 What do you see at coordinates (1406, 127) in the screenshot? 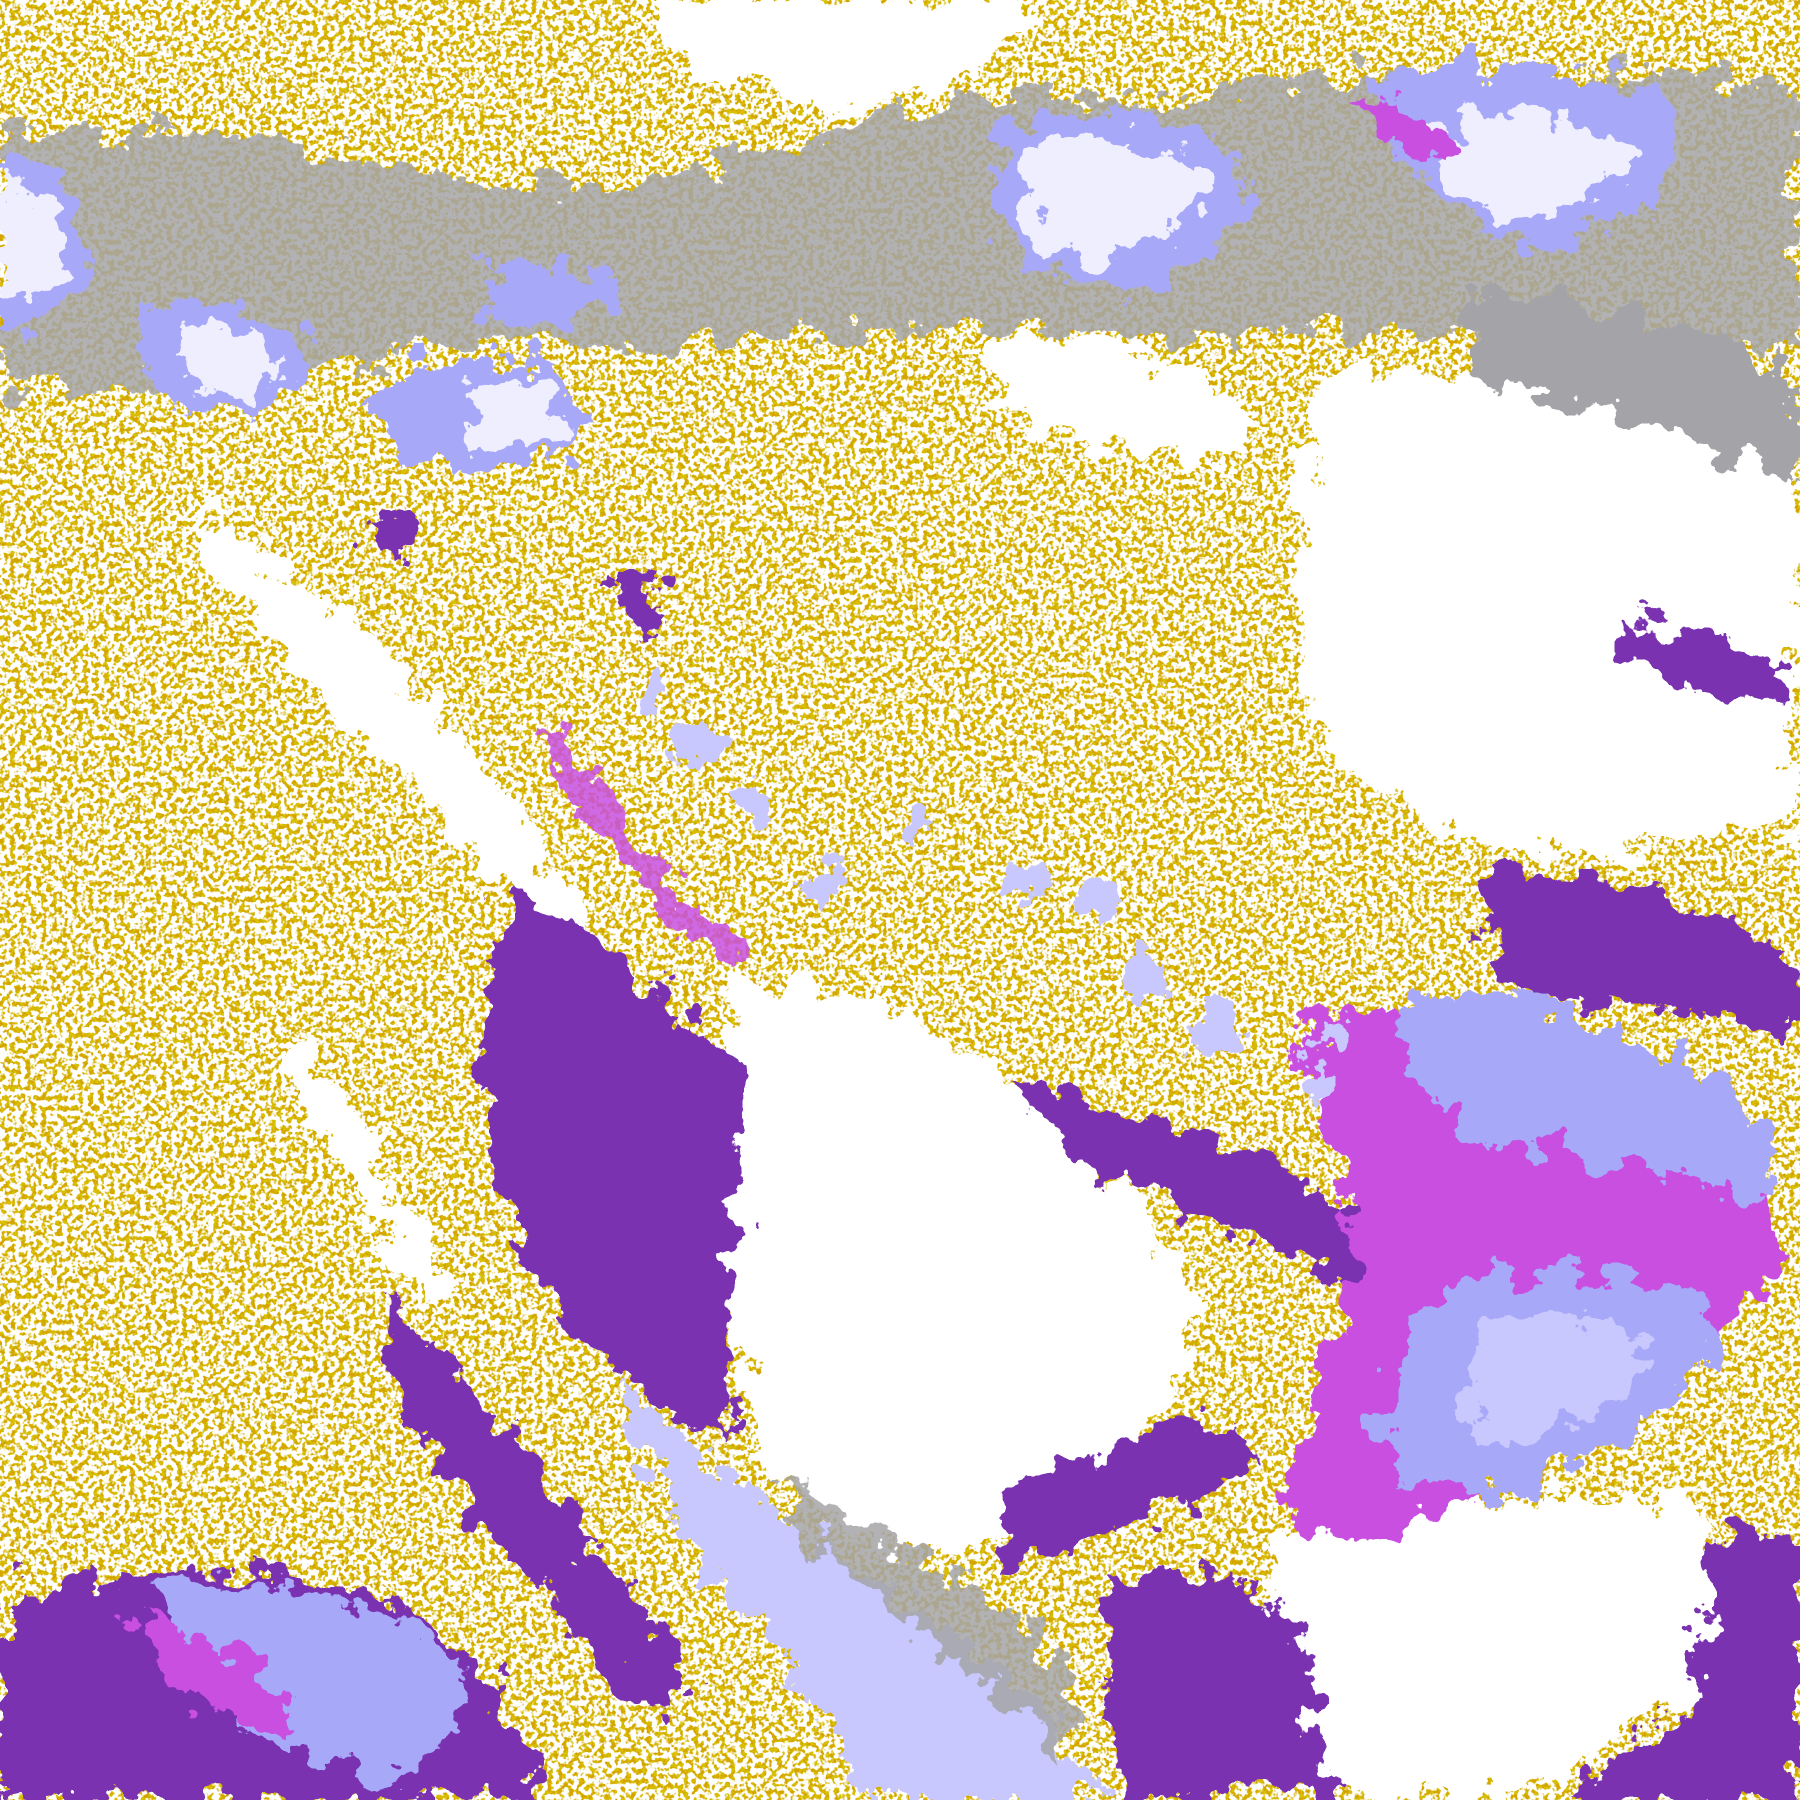
I see `magenta-spots-top-right` at bounding box center [1406, 127].